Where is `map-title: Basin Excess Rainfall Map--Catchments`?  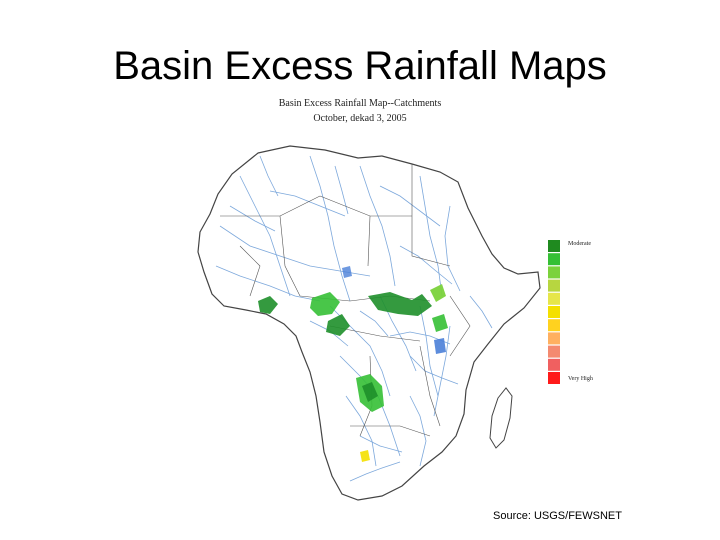 map-title: Basin Excess Rainfall Map--Catchments is located at coordinates (360, 103).